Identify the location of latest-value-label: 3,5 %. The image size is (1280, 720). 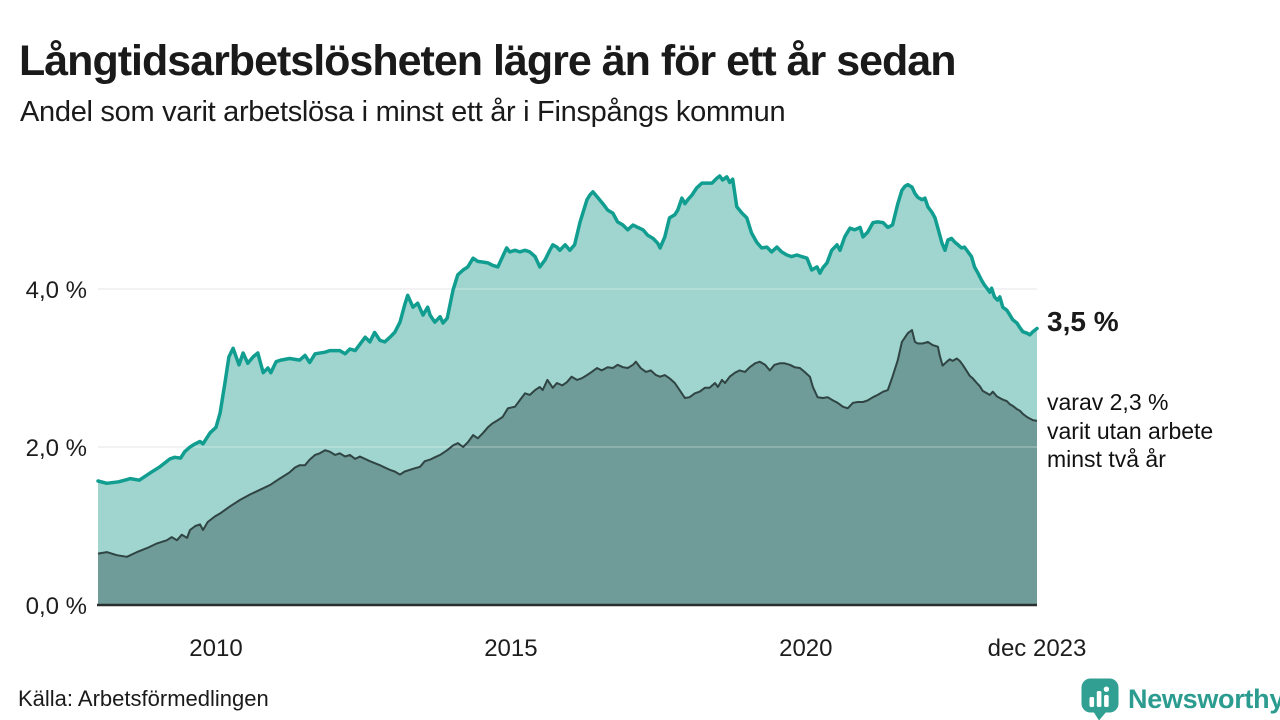
(1083, 321).